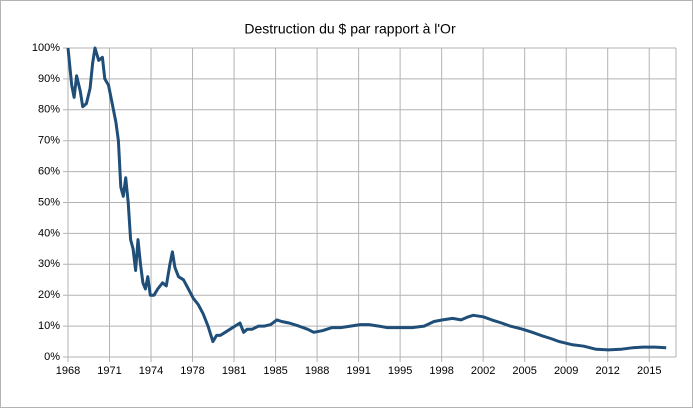 The height and width of the screenshot is (408, 693). What do you see at coordinates (49, 233) in the screenshot?
I see `y-tick-label: 40%` at bounding box center [49, 233].